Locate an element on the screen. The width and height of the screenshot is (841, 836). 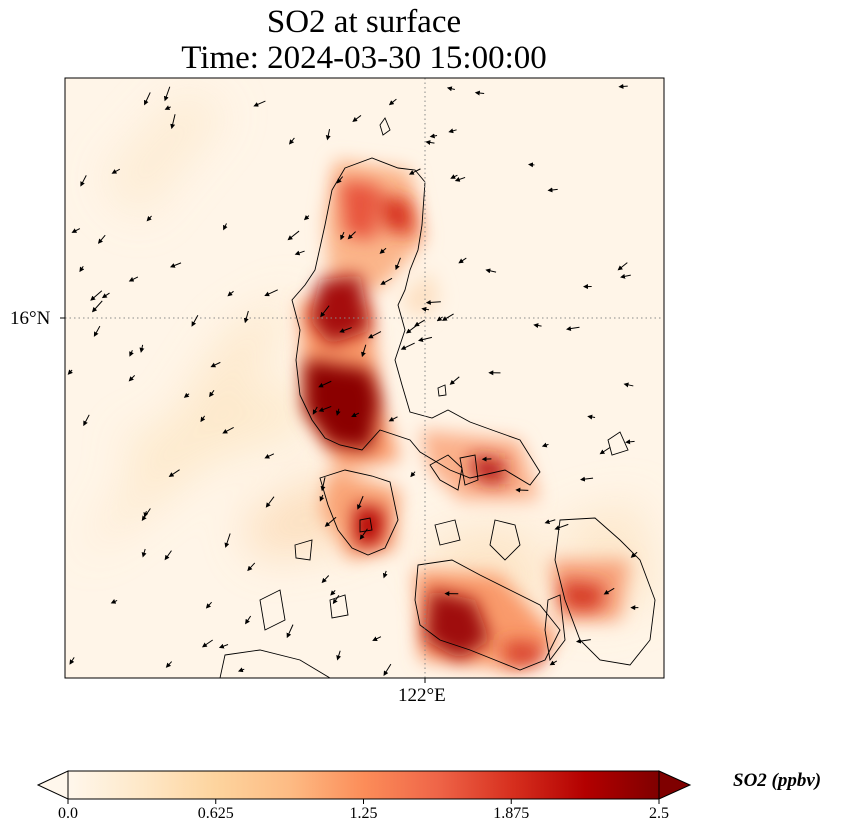
lon-tick-label: 122°E is located at coordinates (422, 695).